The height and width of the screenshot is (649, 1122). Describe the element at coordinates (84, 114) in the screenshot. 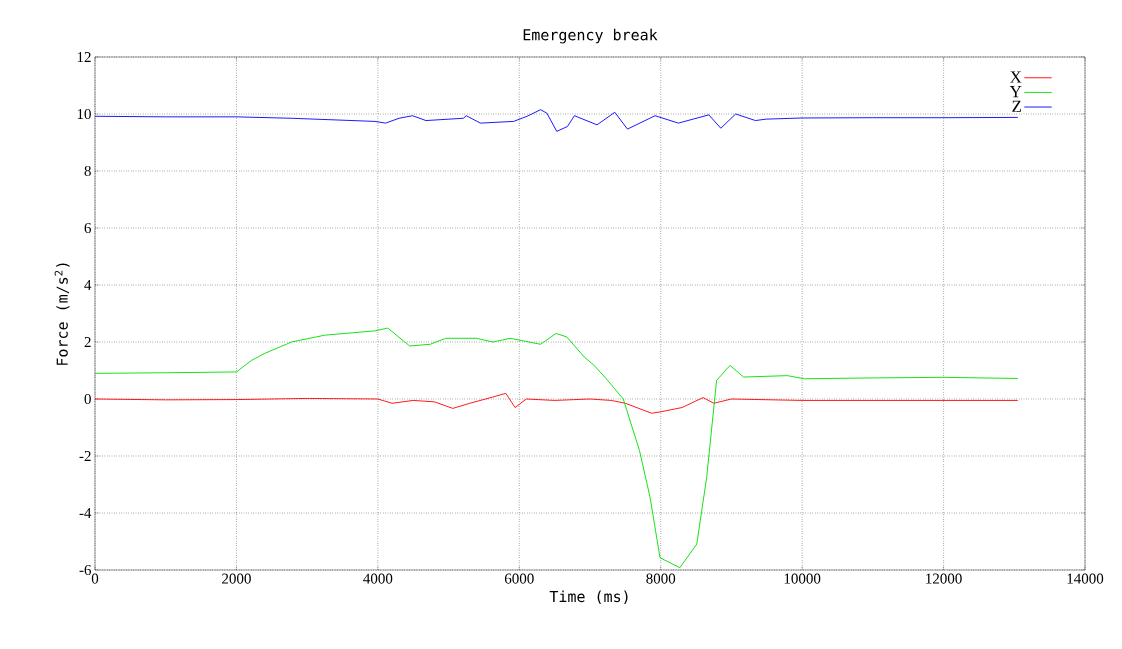

I see `y-tick-label: 10` at that location.